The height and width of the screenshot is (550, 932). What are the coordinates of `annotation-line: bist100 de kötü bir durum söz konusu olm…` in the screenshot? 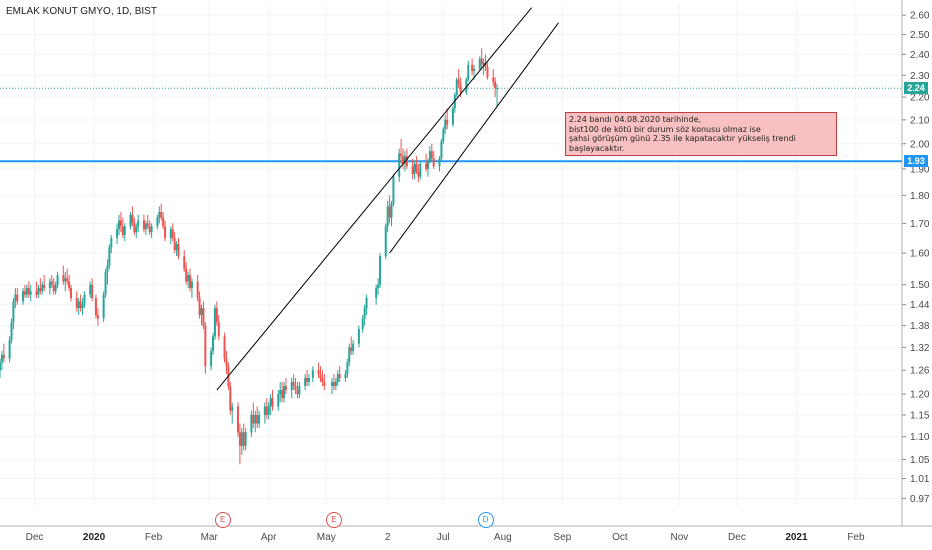 It's located at (665, 129).